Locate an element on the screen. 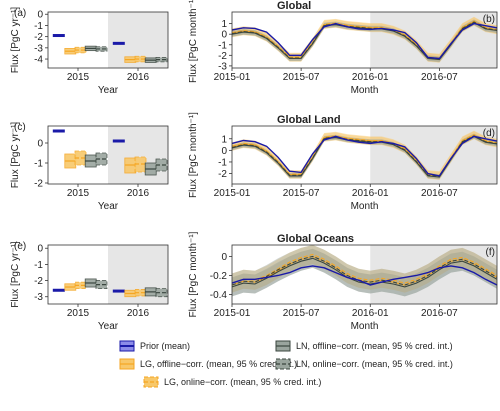 The image size is (500, 411). panel-a: 2015 2016 0-1-2-3-4 Flux [PgC yr⁻¹] Year (a) is located at coordinates (89, 51).